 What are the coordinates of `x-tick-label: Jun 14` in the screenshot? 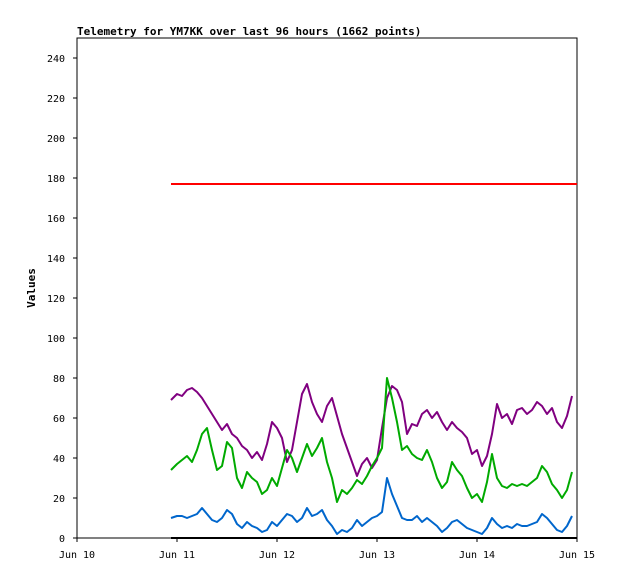 It's located at (477, 555).